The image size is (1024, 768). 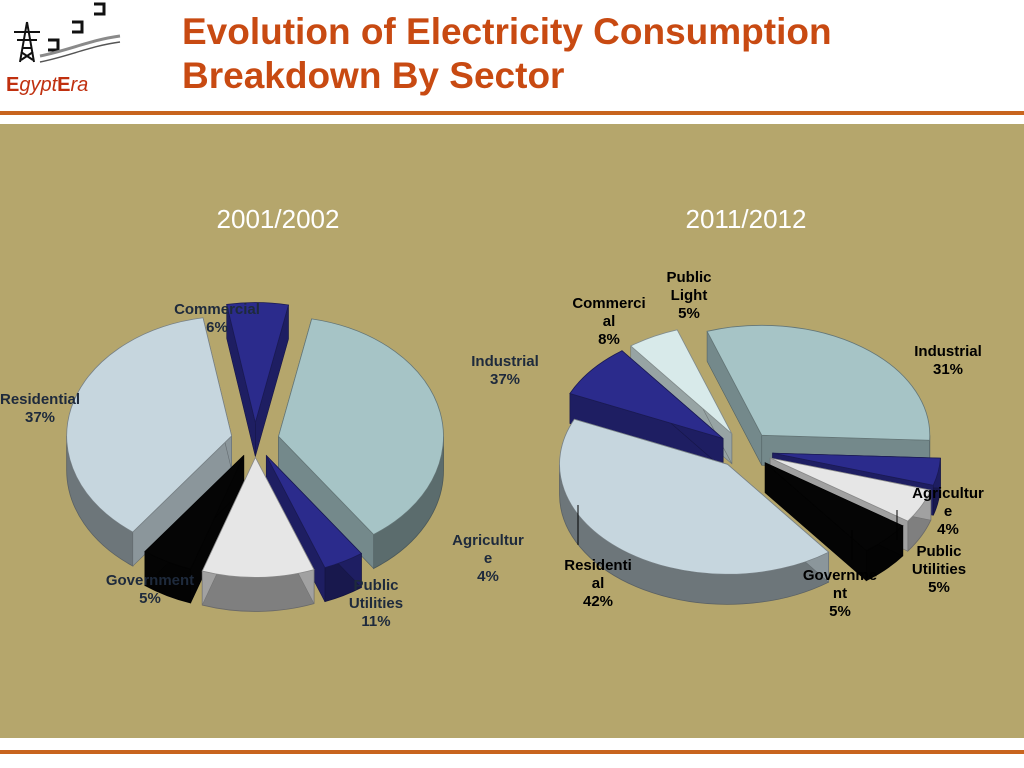 What do you see at coordinates (47, 85) in the screenshot?
I see `logo-text: EgyptEra` at bounding box center [47, 85].